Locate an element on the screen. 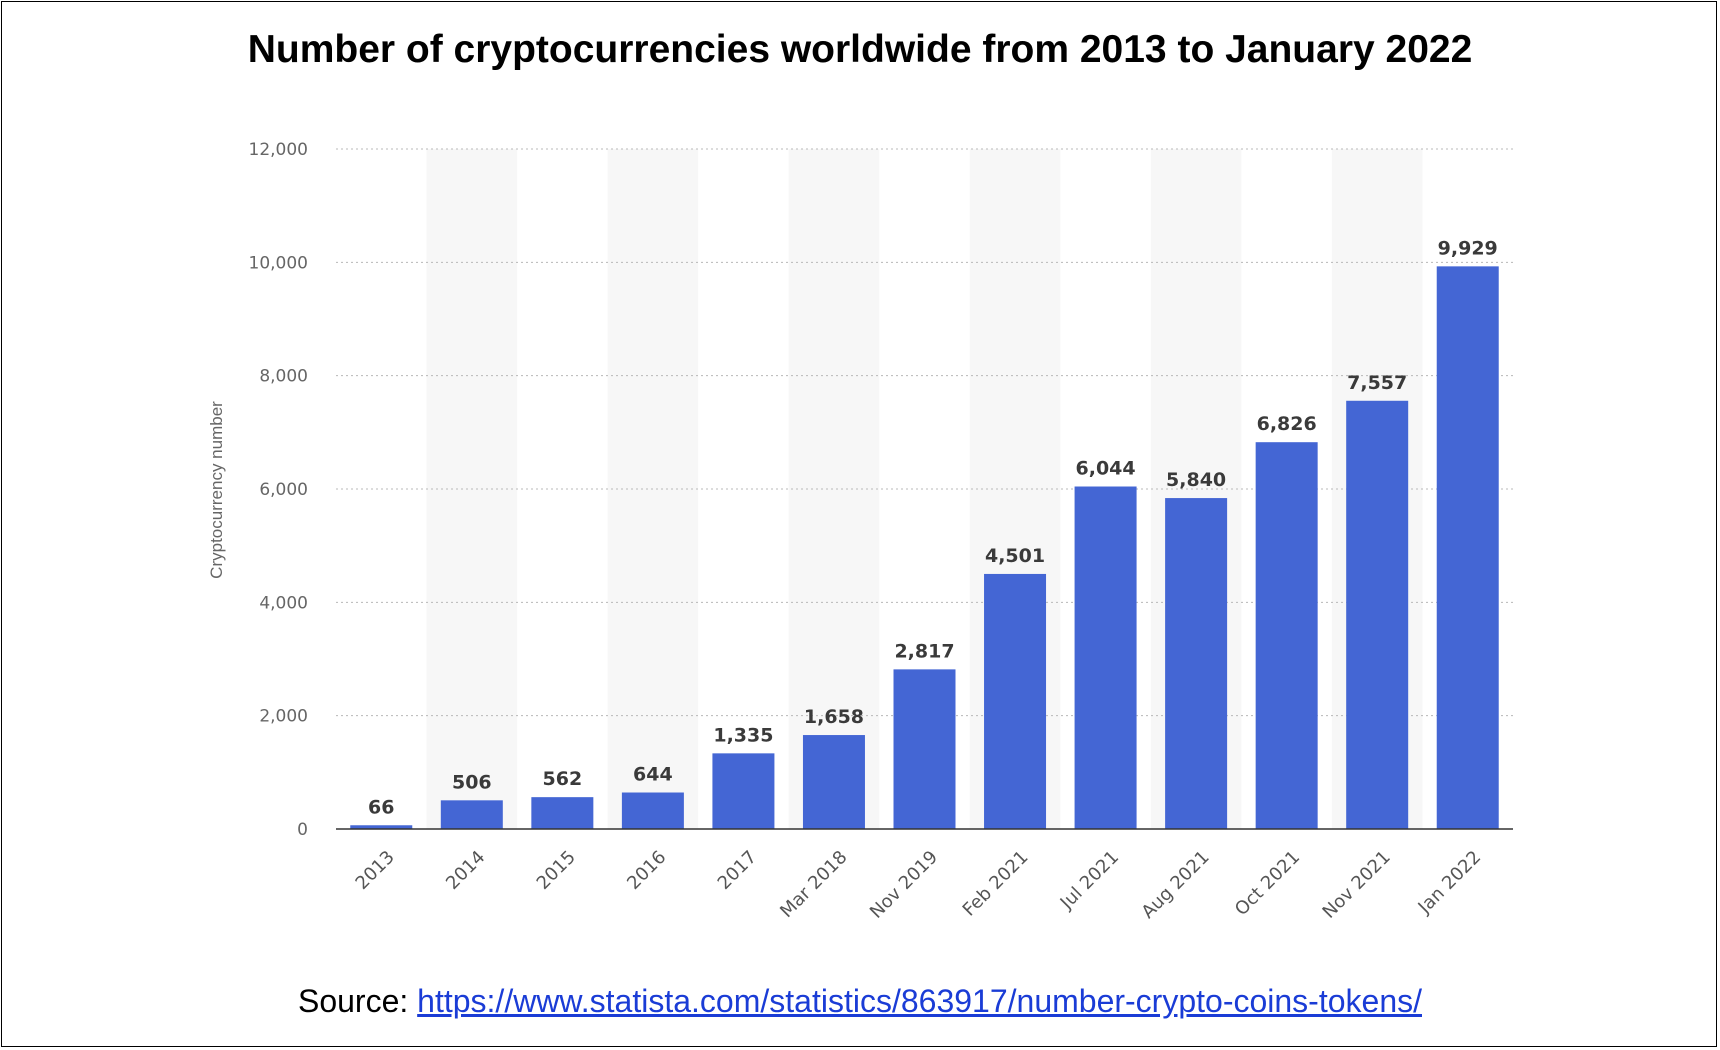  data-label: 2,817 is located at coordinates (924, 651).